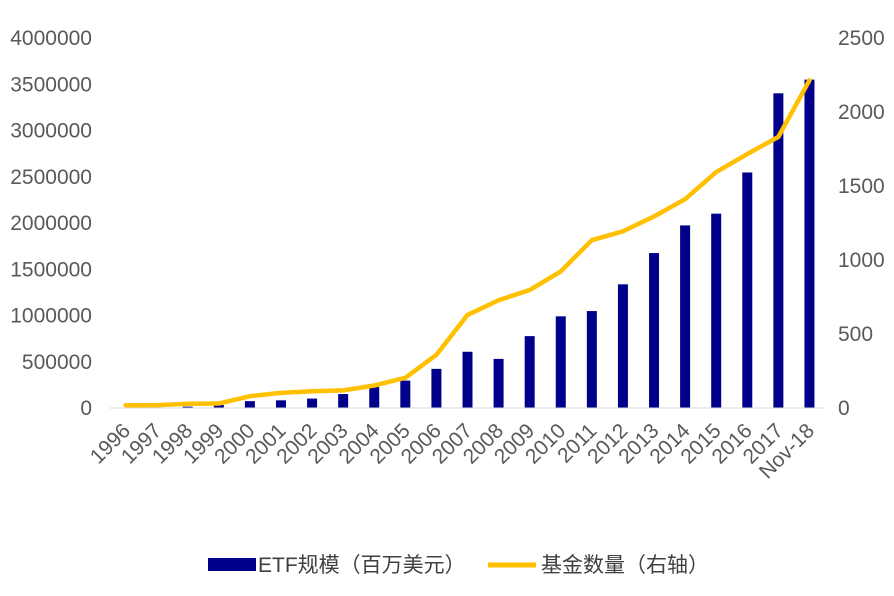 This screenshot has height=596, width=894. I want to click on legend-label-etf-size: ETF规模（百万美元）, so click(362, 565).